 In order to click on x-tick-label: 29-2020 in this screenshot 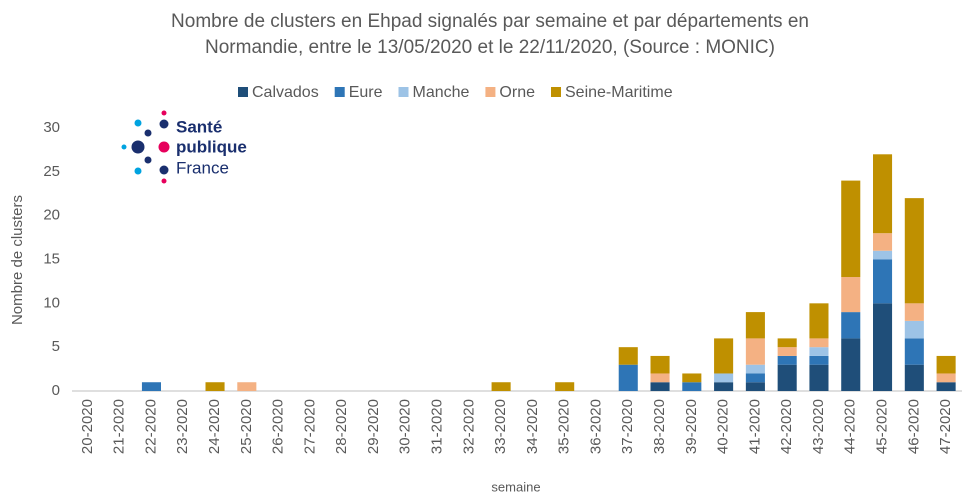, I will do `click(373, 426)`.